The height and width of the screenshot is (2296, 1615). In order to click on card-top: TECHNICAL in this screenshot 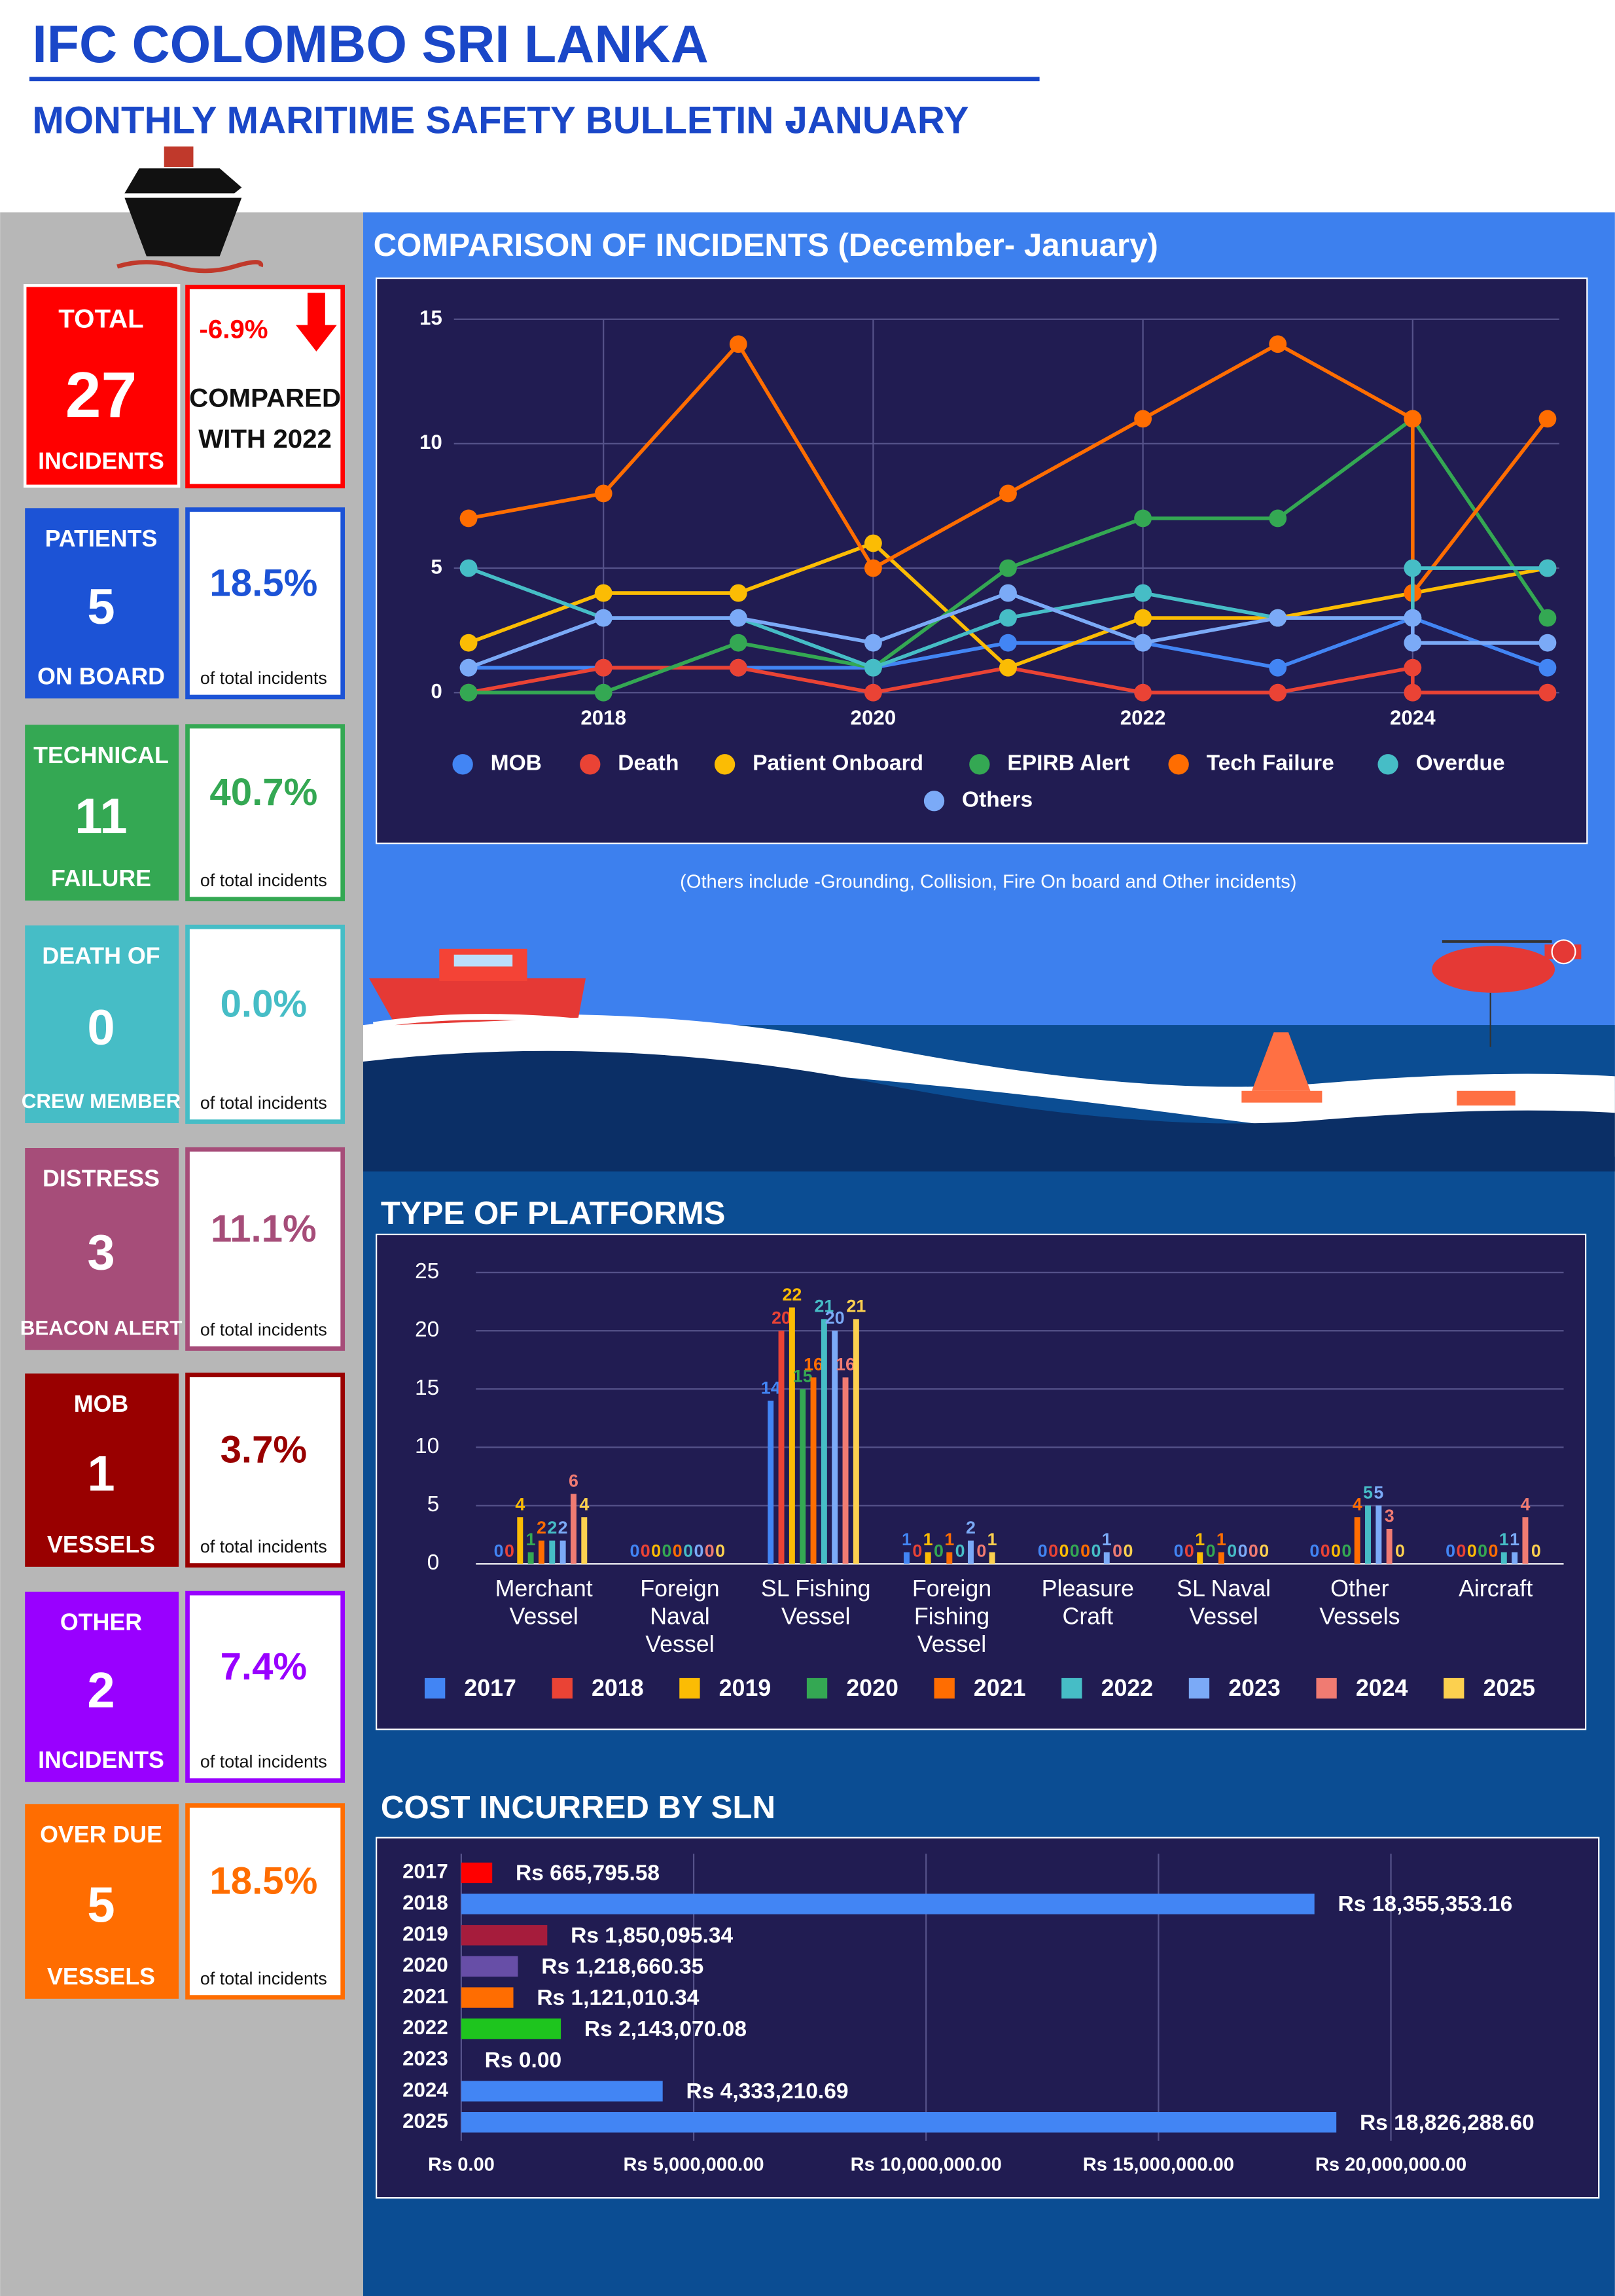, I will do `click(101, 755)`.